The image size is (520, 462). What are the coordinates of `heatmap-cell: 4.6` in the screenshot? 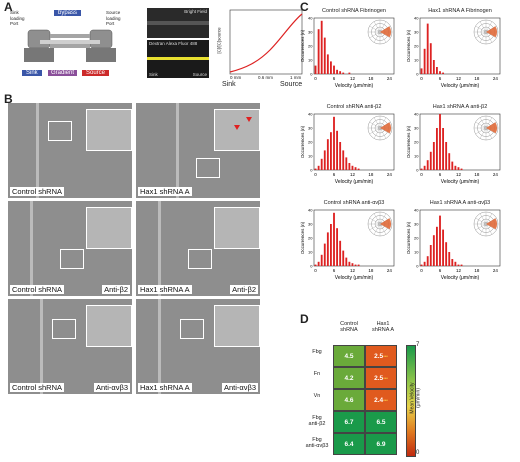 It's located at (349, 400).